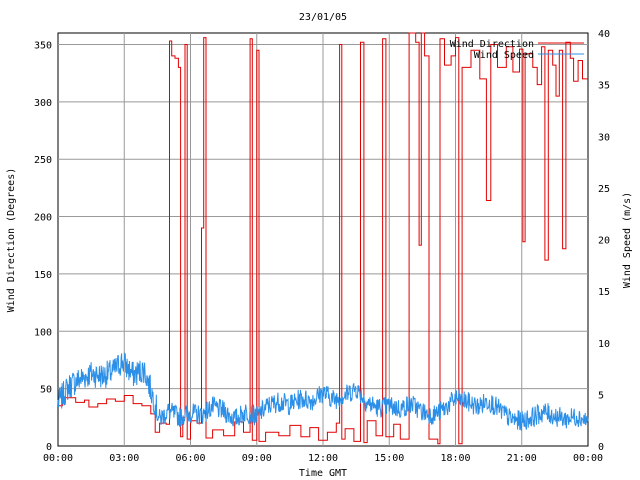  What do you see at coordinates (323, 473) in the screenshot?
I see `x-axis-label: Time GMT` at bounding box center [323, 473].